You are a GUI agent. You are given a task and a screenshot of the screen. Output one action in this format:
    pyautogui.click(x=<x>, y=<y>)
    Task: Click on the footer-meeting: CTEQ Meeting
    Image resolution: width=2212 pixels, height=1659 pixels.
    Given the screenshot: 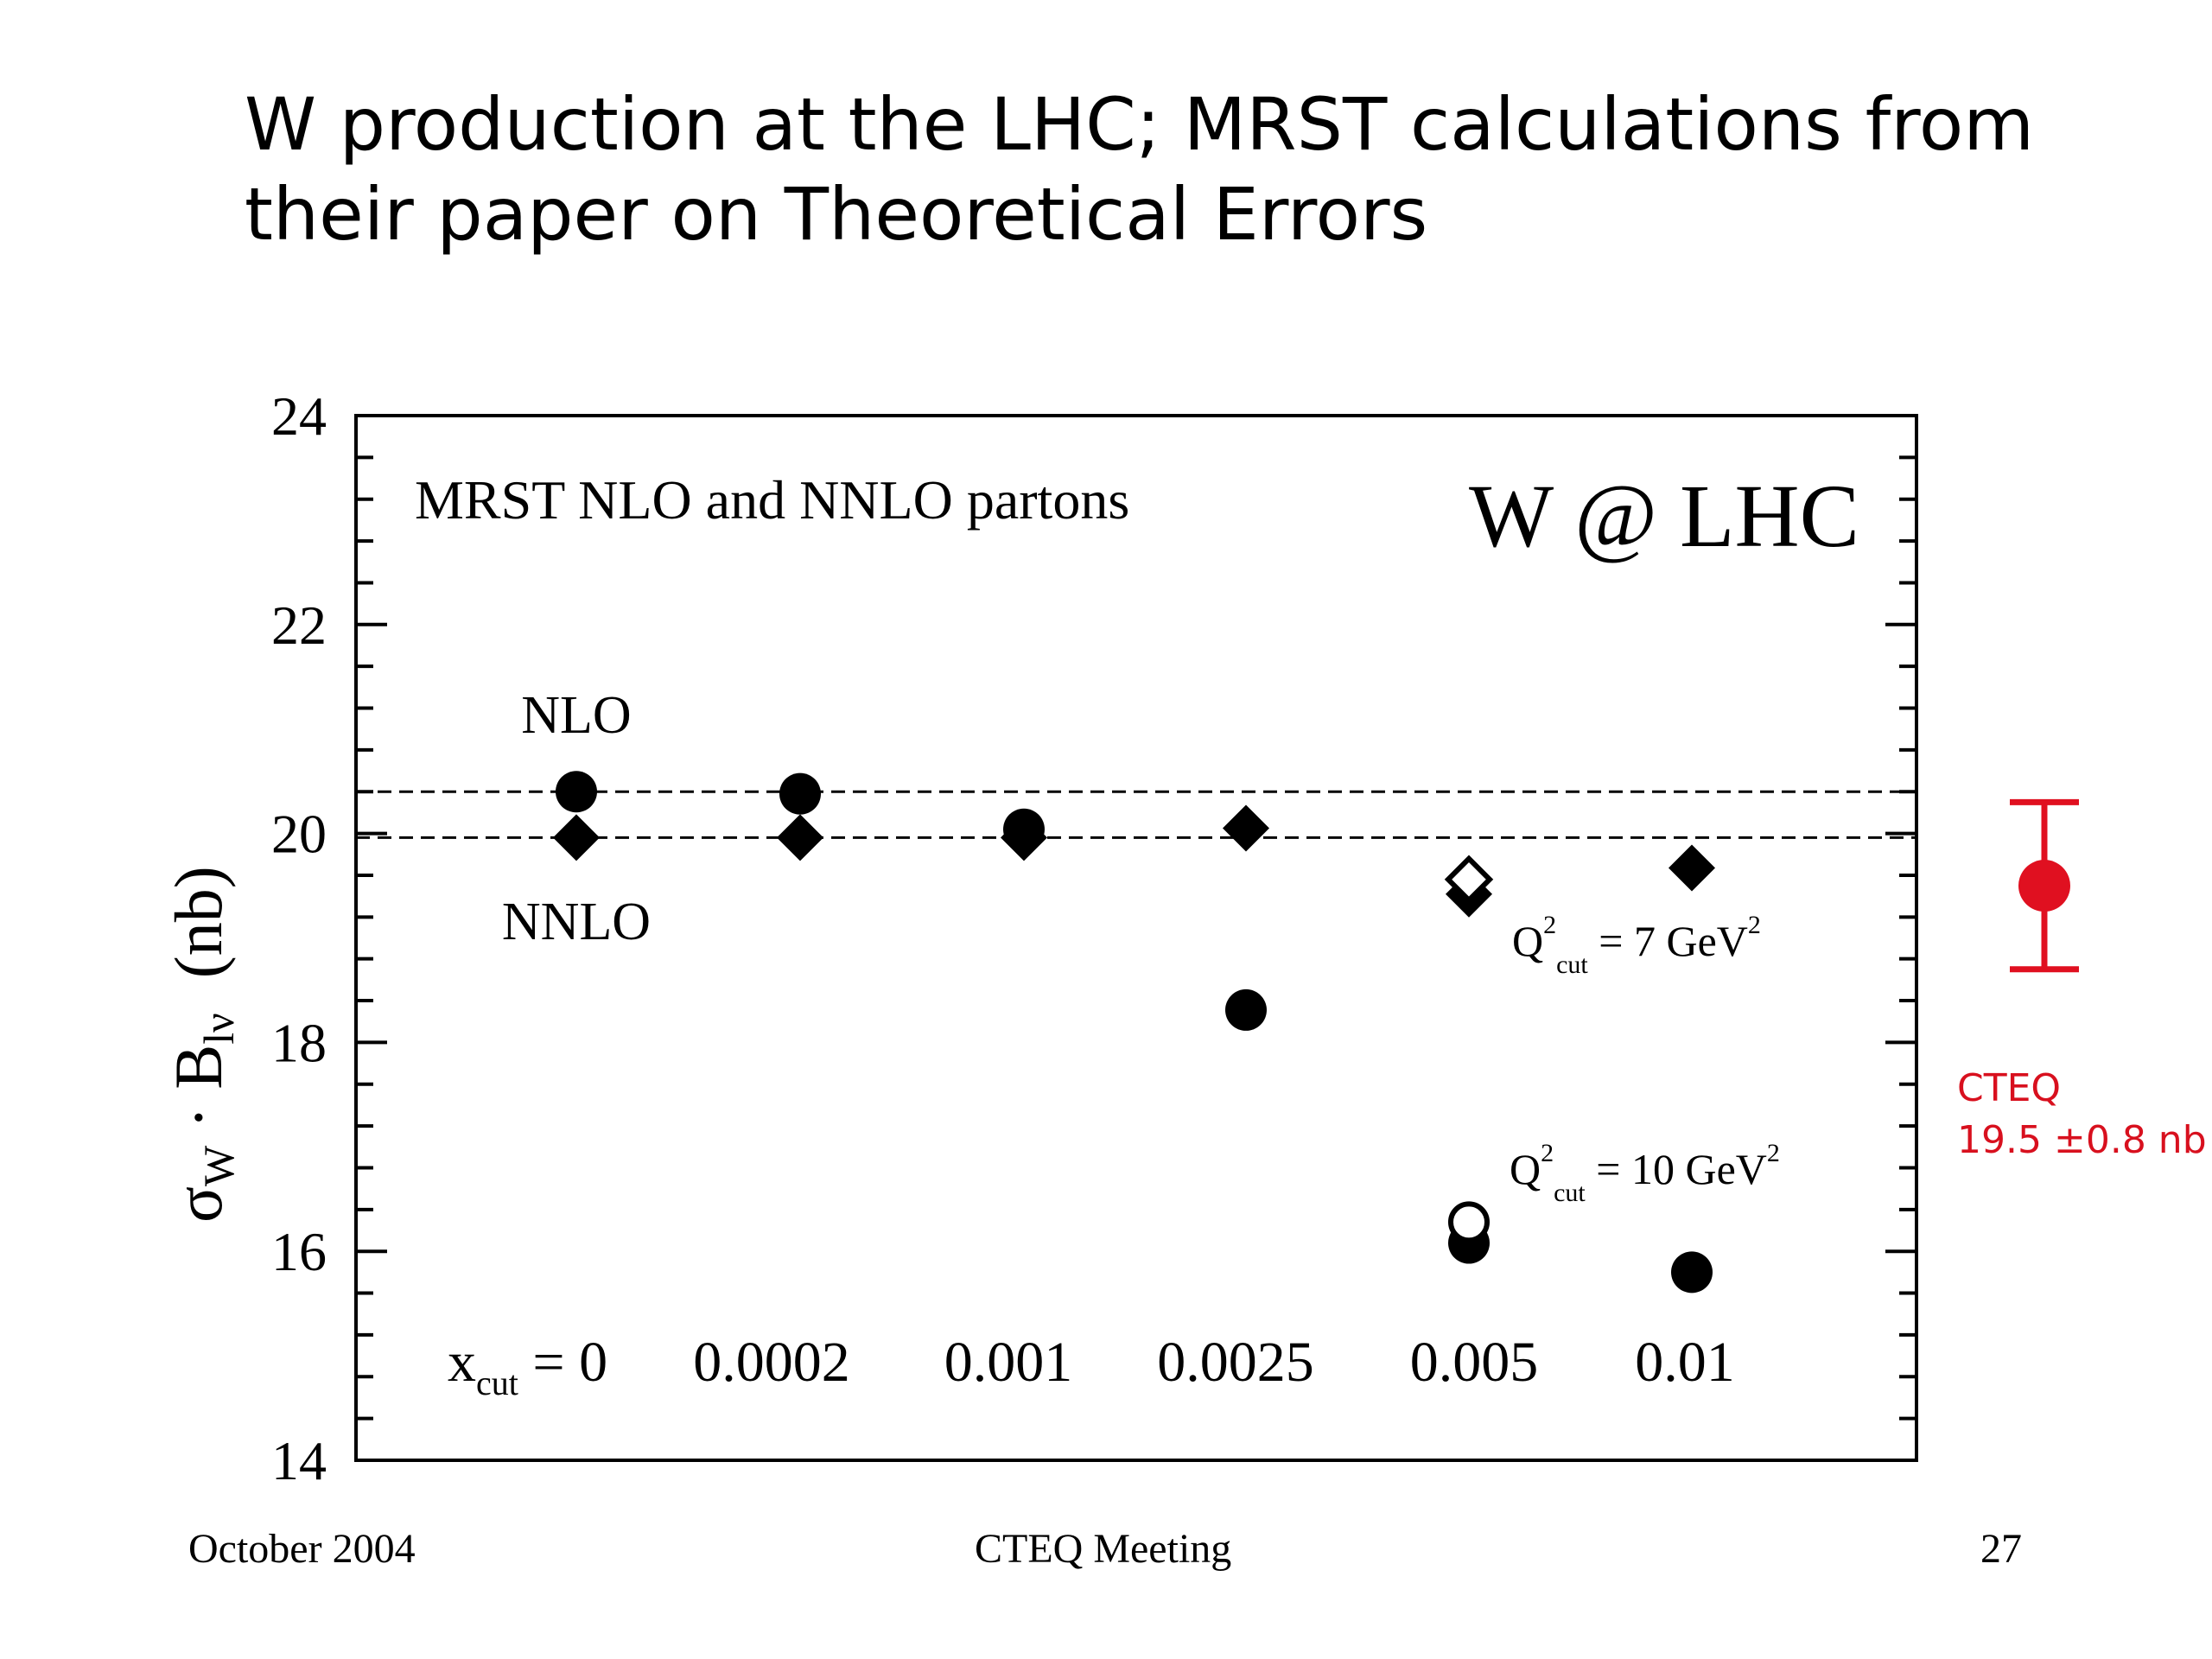 What is the action you would take?
    pyautogui.click(x=1103, y=1549)
    